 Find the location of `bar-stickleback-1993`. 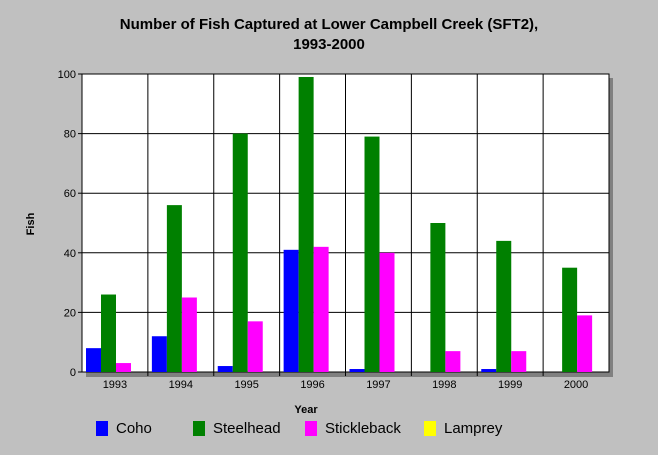

bar-stickleback-1993 is located at coordinates (123, 367).